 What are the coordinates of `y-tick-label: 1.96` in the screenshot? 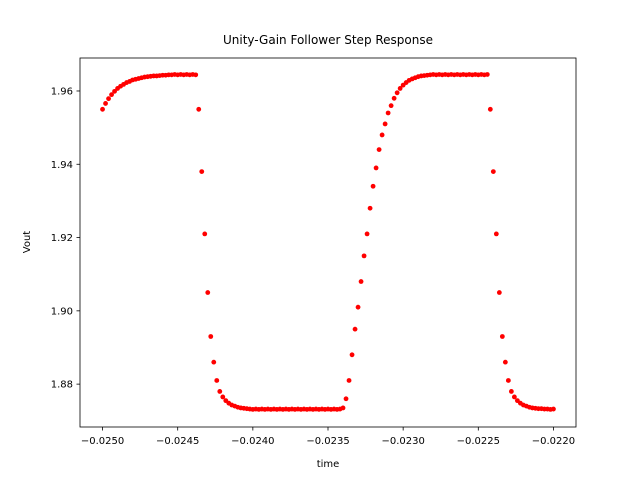 It's located at (62, 91).